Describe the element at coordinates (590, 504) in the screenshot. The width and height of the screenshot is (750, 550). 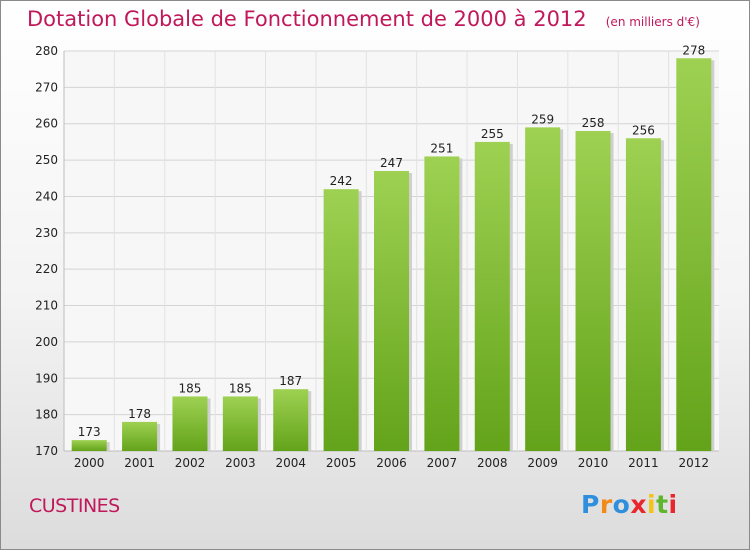
I see `logo-letter: P` at that location.